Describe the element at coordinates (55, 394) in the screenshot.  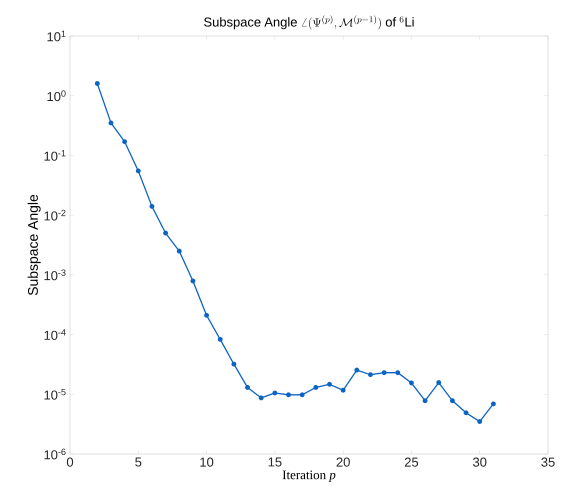
I see `y-tick-label: 10$^{-5}$` at that location.